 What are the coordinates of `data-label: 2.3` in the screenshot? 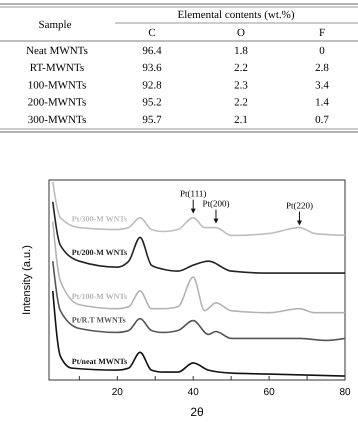 It's located at (241, 85).